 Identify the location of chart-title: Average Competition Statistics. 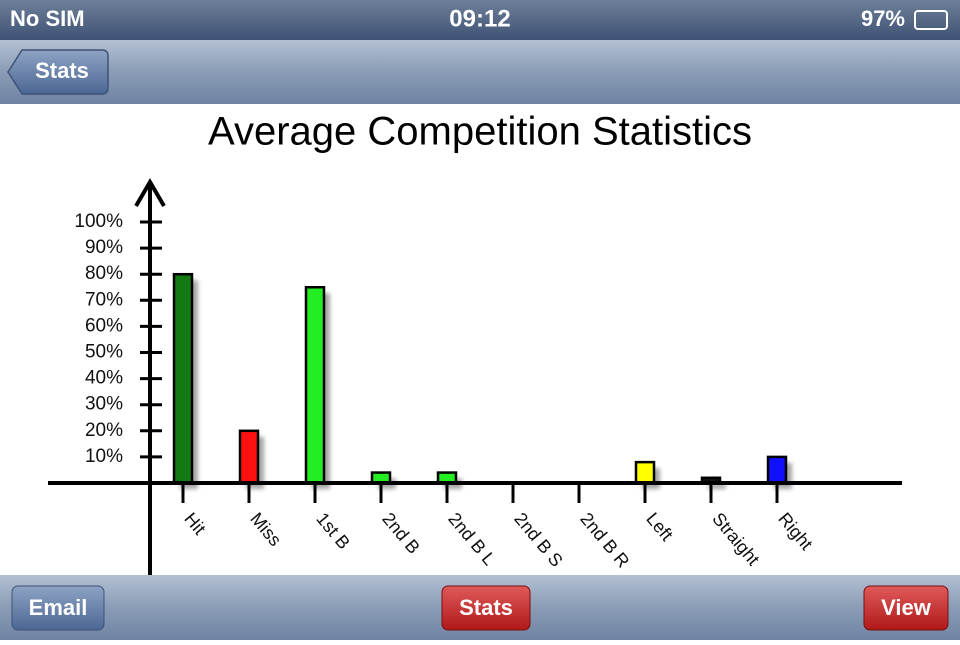
(480, 132).